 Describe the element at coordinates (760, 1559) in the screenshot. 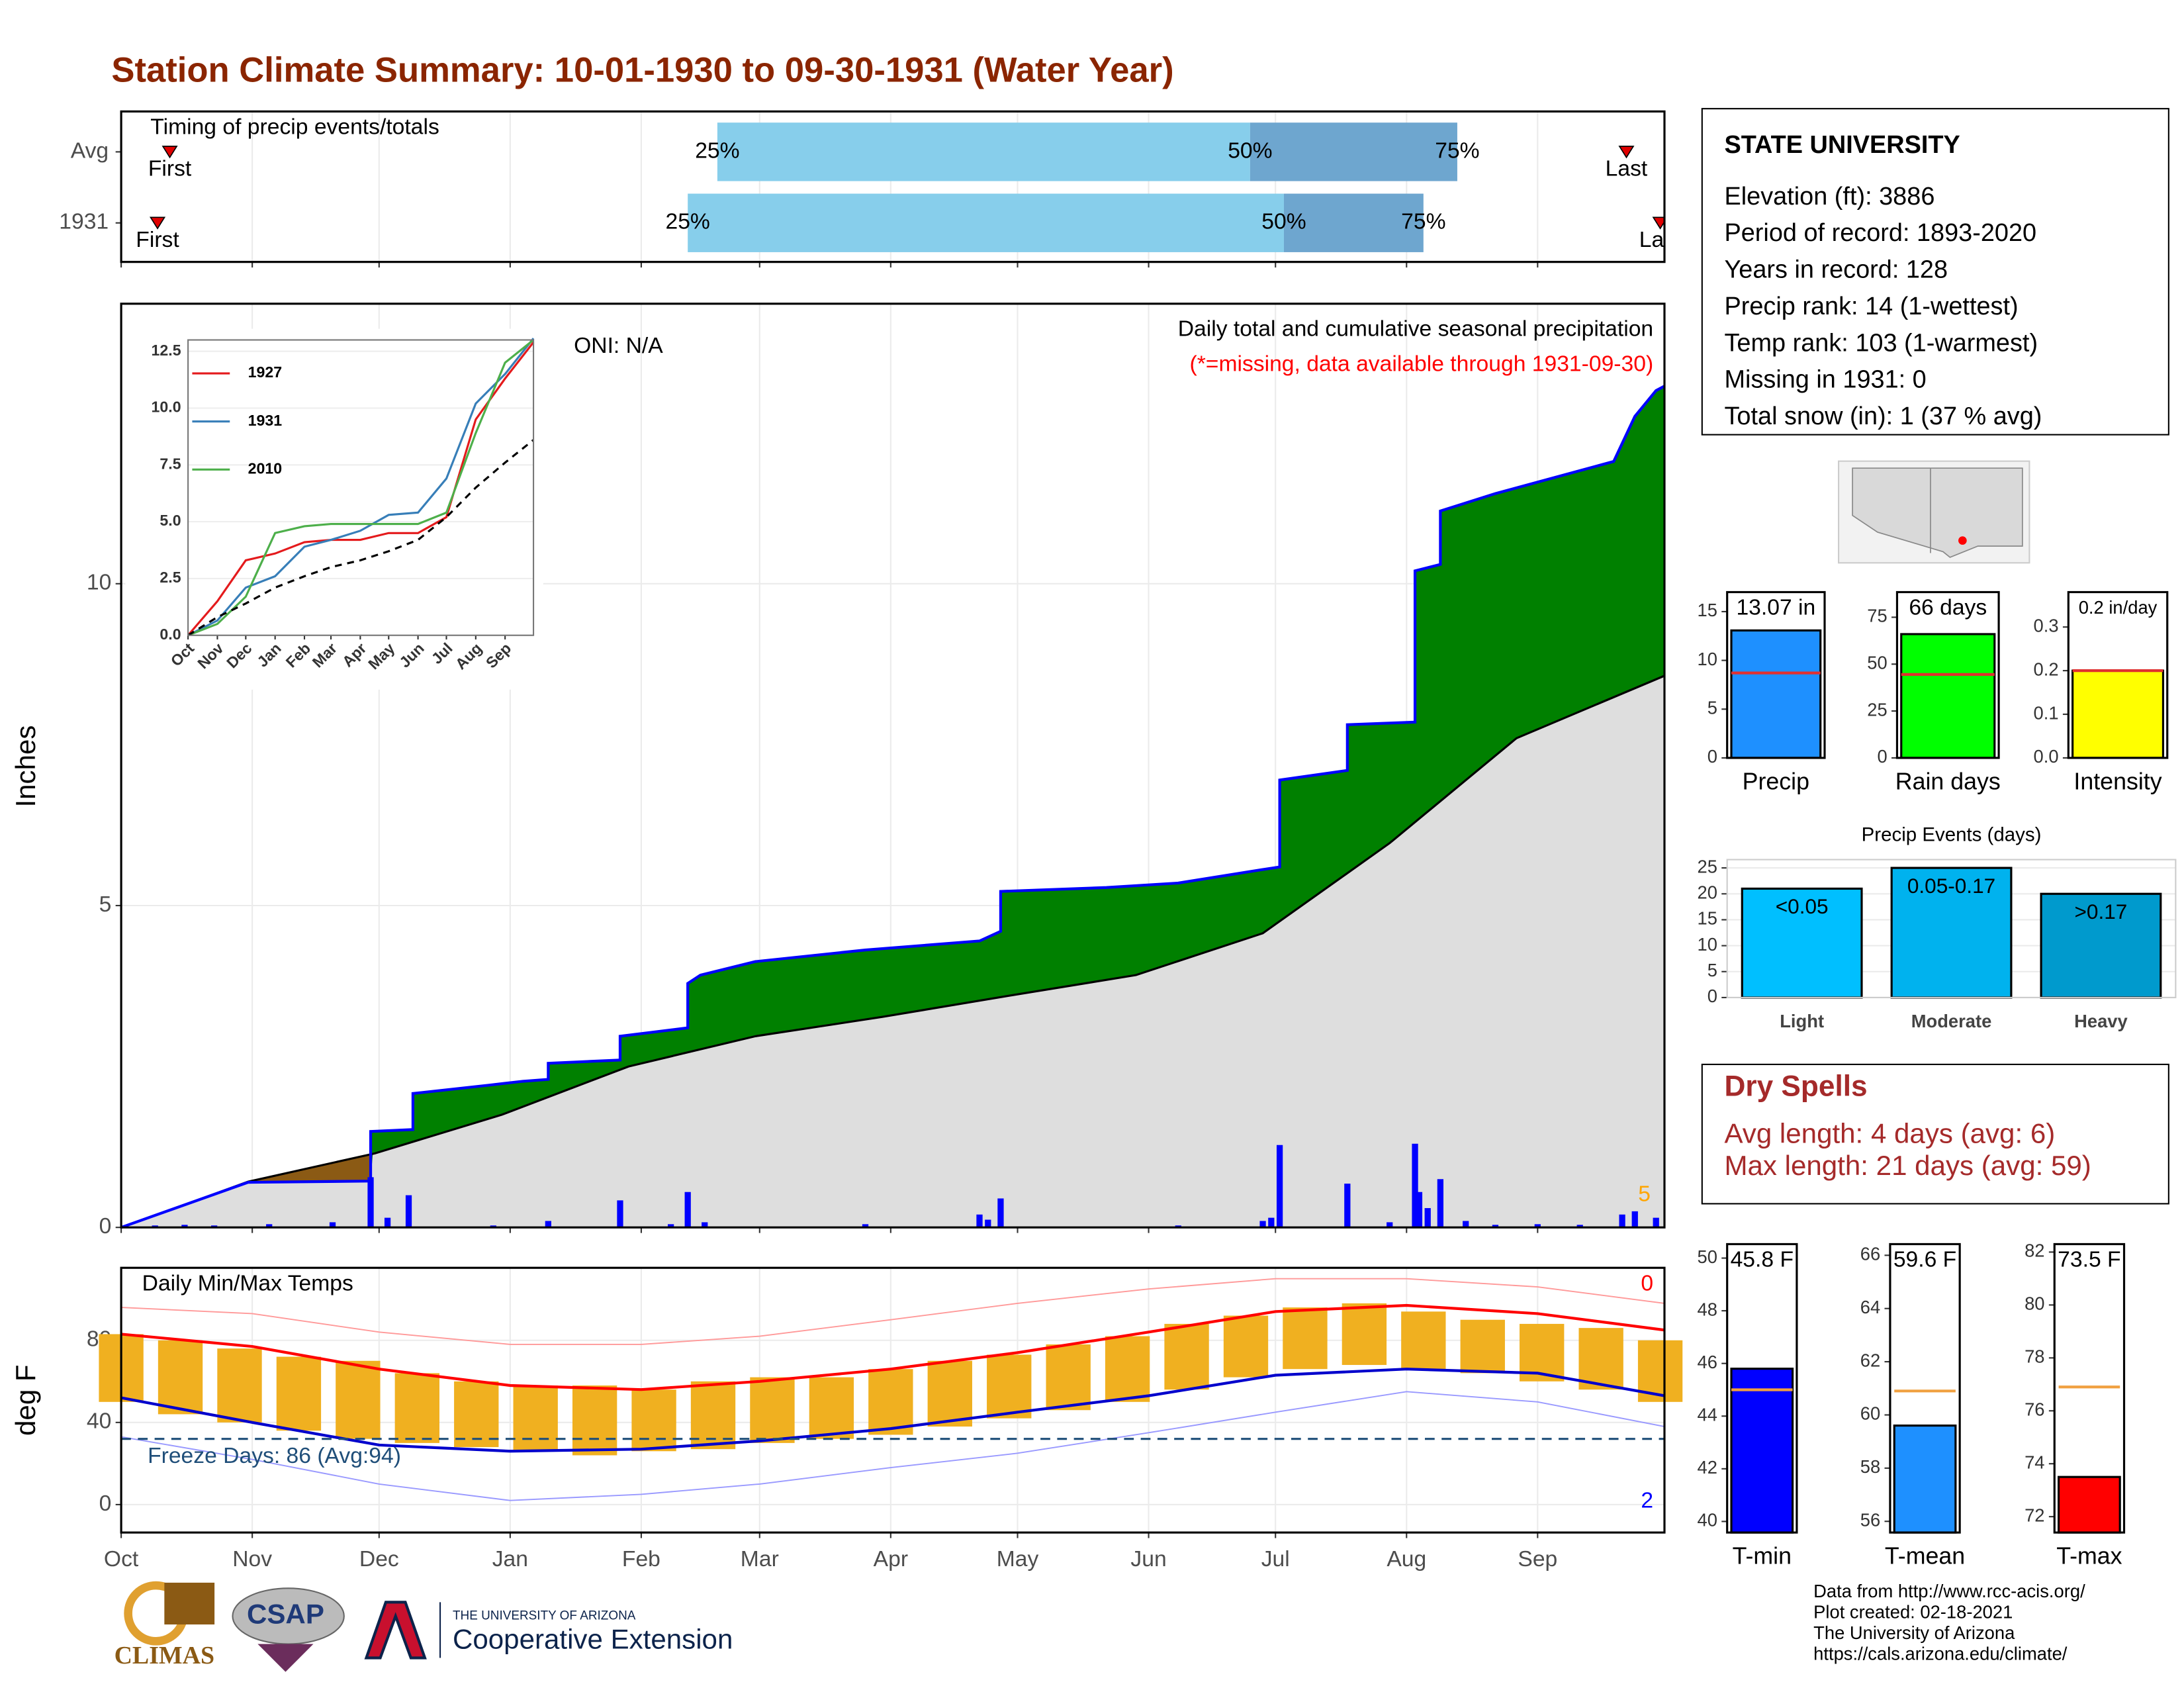

I see `x-tick-label: Mar` at that location.